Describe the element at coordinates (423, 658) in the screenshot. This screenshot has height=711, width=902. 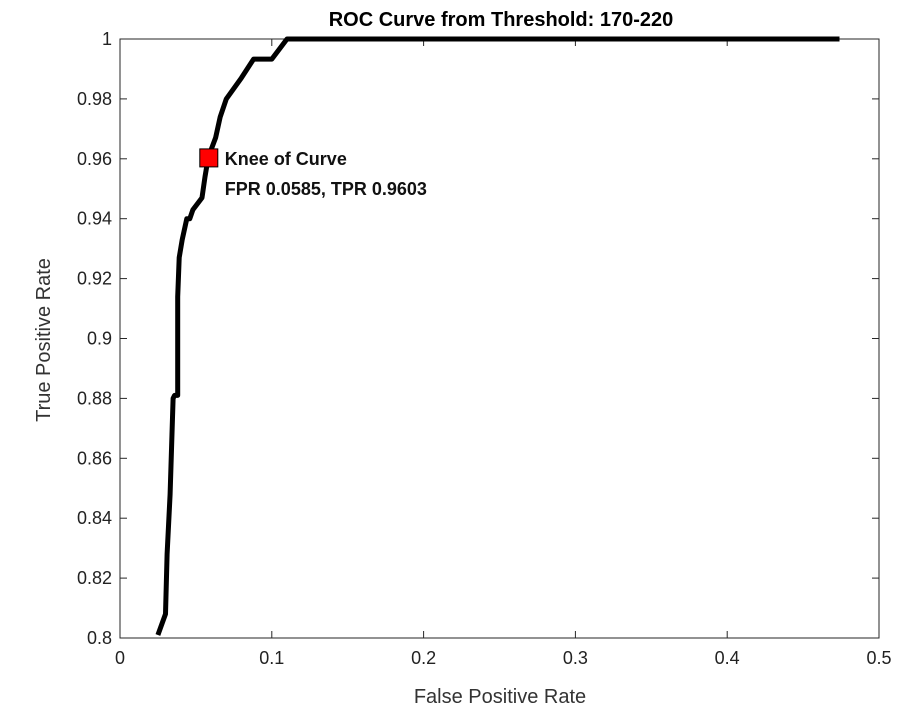
I see `x-tick-label: 0.2` at that location.